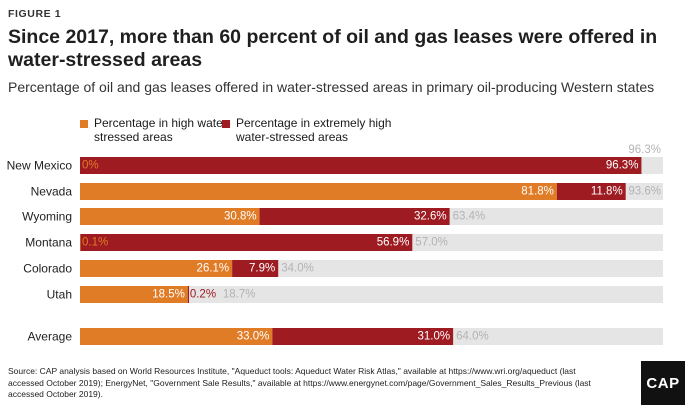 This screenshot has width=693, height=409. I want to click on category-label-new-mexico: New Mexico, so click(40, 166).